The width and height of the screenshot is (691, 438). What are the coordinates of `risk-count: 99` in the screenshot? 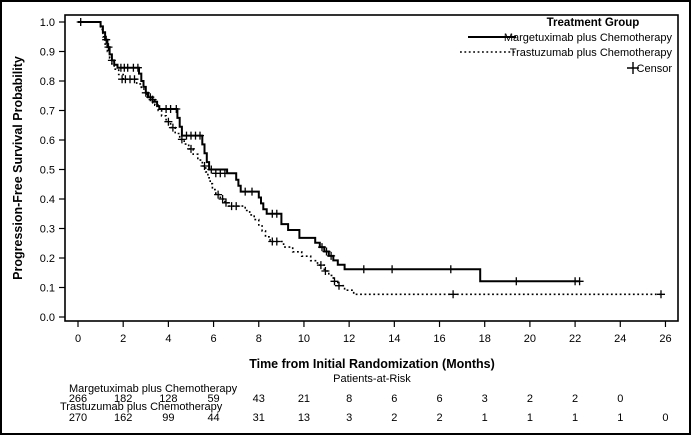 It's located at (168, 418).